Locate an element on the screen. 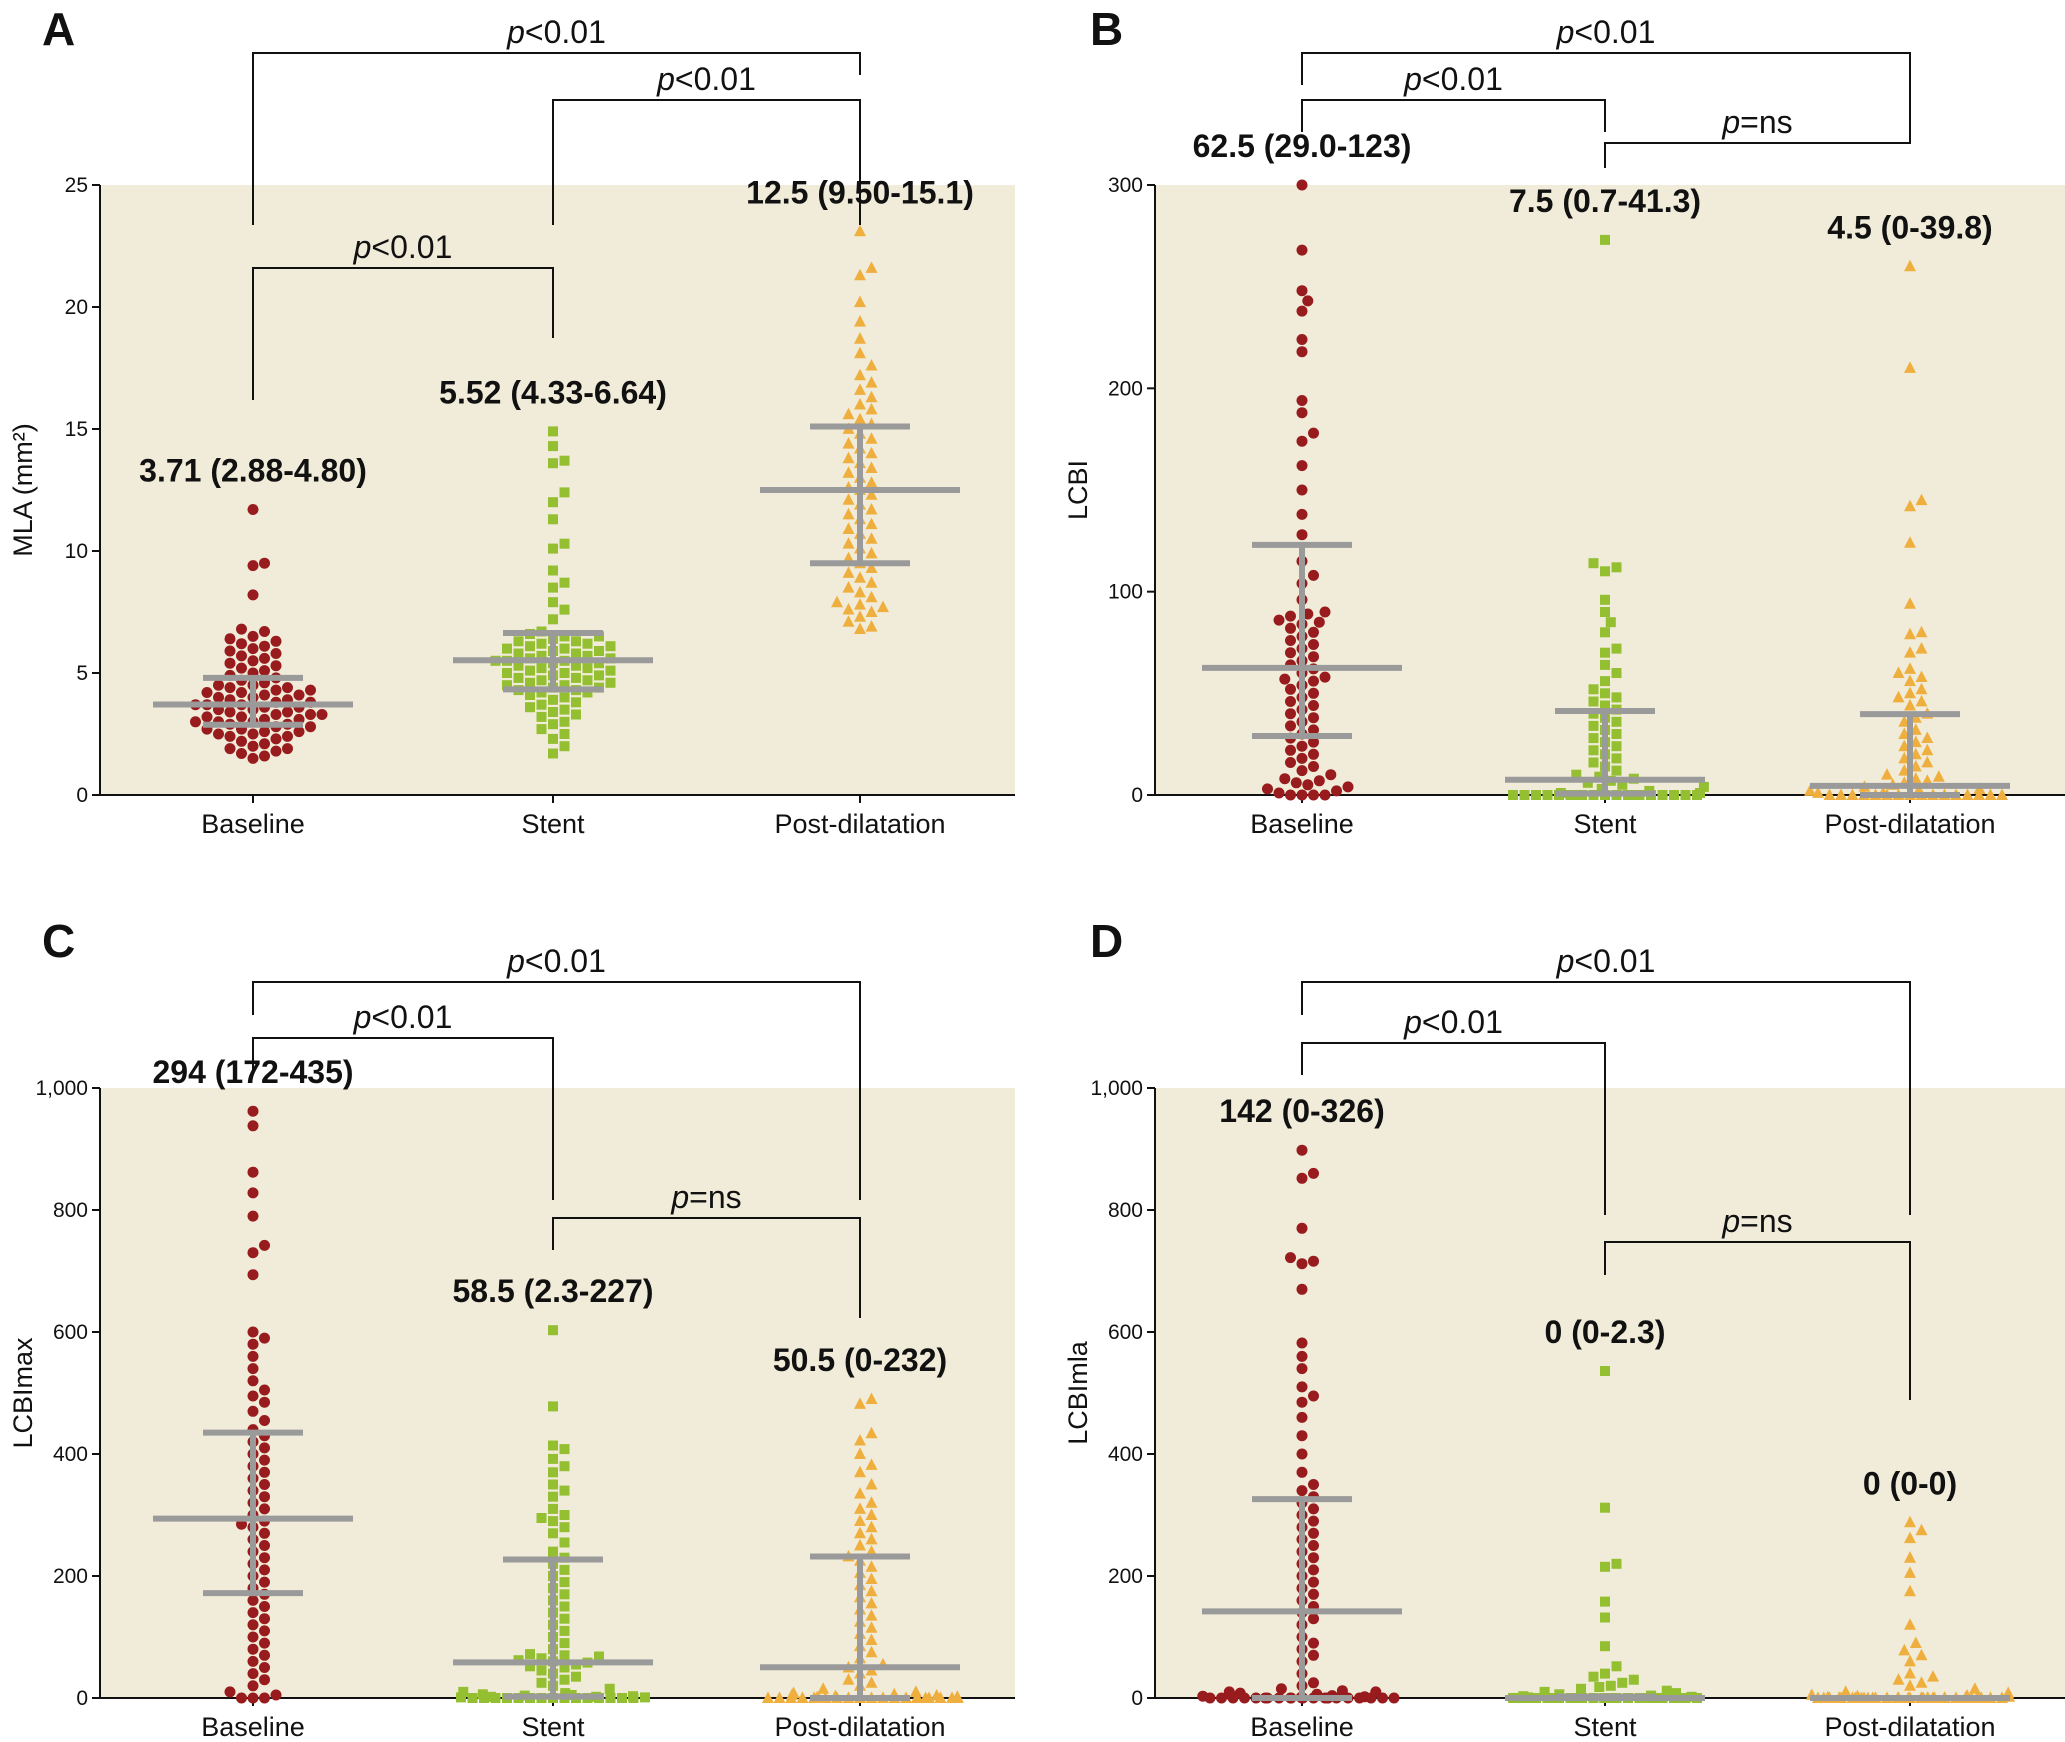  panel-letter: D is located at coordinates (1106, 941).